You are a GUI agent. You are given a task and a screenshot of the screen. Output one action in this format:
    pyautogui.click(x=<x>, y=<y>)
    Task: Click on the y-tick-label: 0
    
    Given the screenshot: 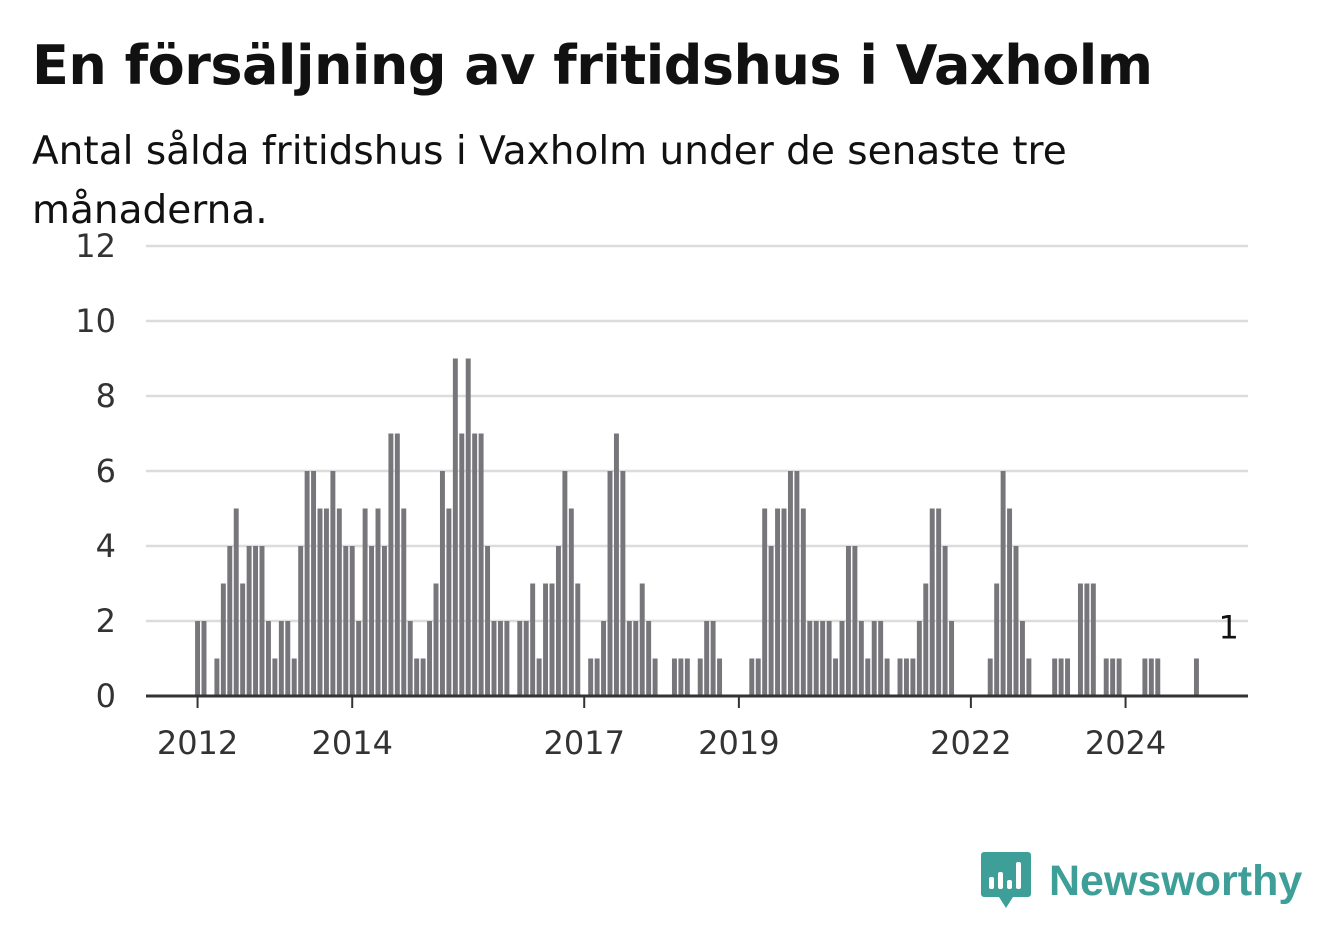 What is the action you would take?
    pyautogui.click(x=106, y=696)
    